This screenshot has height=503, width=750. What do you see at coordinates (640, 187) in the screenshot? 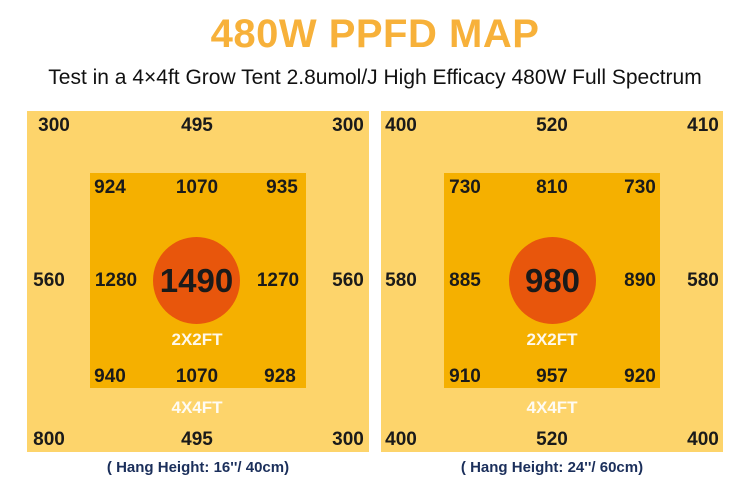
I see `inner-top-right-value: 730` at bounding box center [640, 187].